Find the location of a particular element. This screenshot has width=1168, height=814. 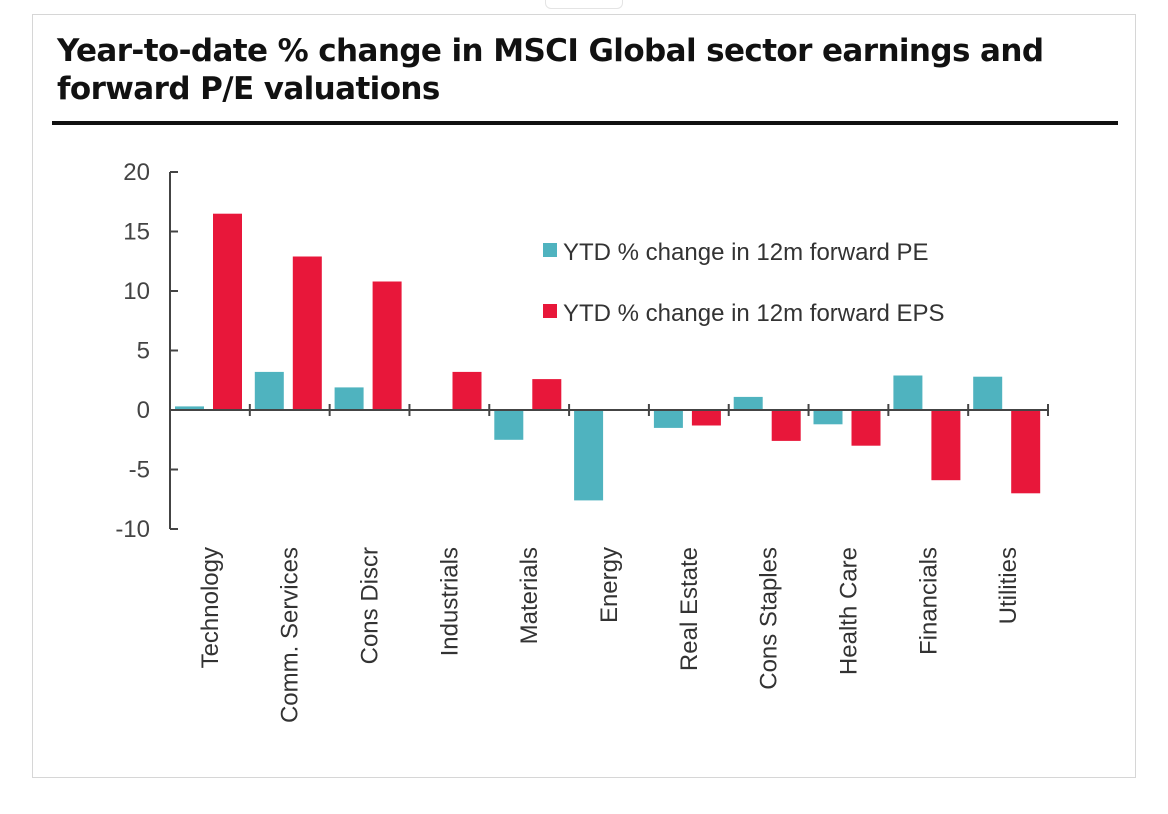

legend-label-pe: YTD % change in 12m forward PE is located at coordinates (746, 252).